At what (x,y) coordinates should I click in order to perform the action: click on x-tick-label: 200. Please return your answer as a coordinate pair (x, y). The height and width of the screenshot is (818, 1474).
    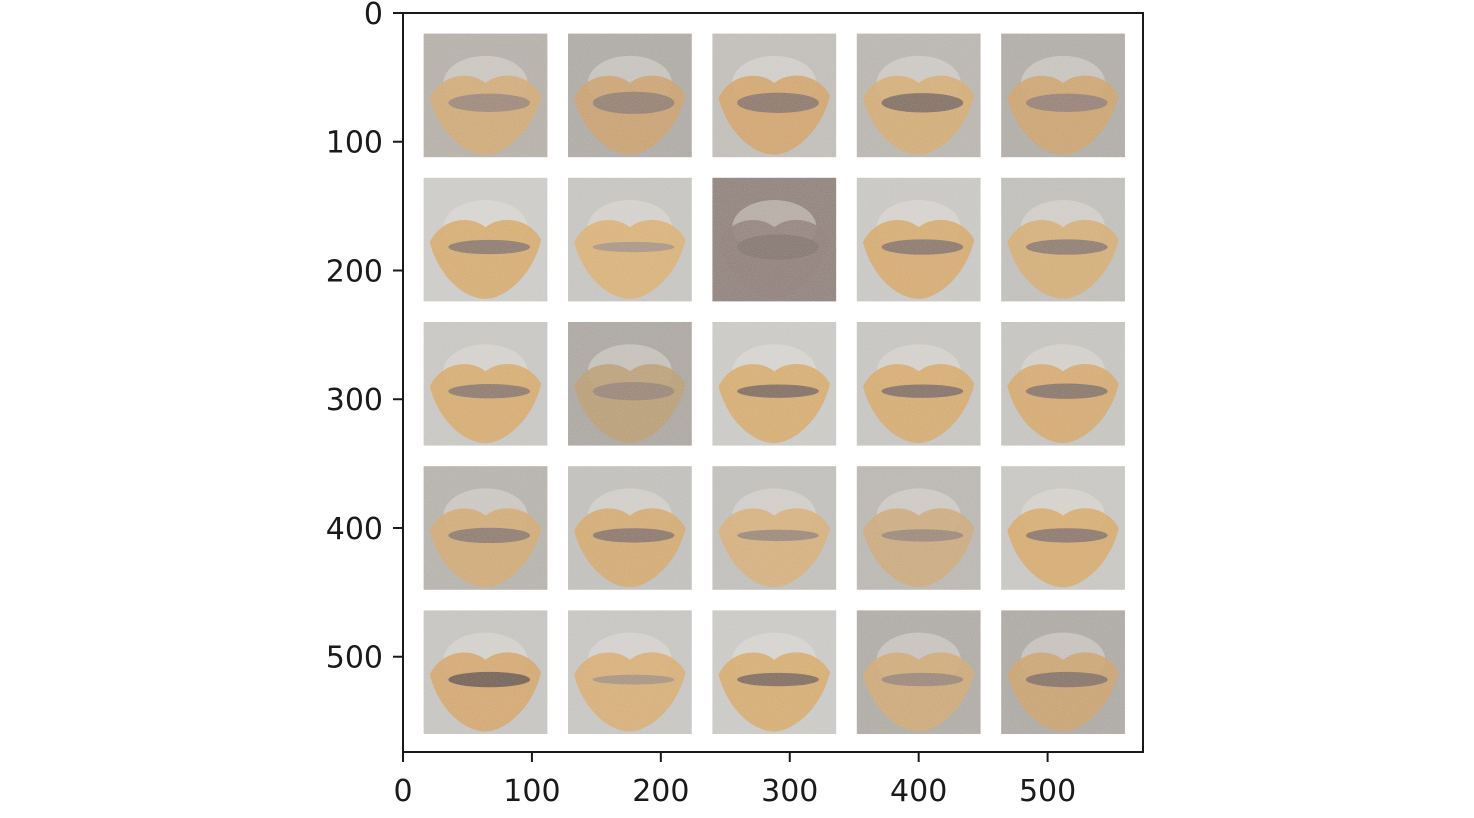
    Looking at the image, I should click on (660, 791).